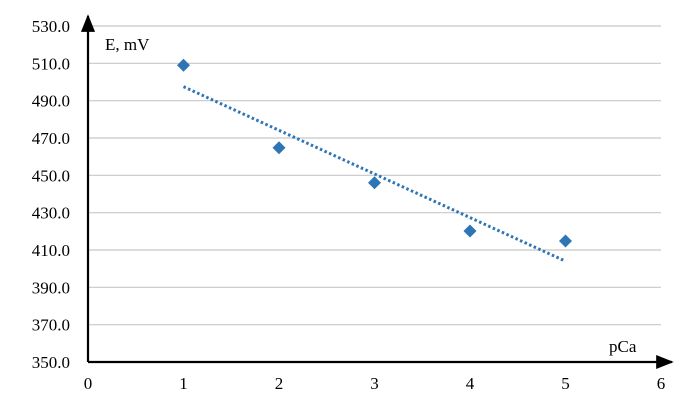  Describe the element at coordinates (51, 63) in the screenshot. I see `y-tick-label: 510.0` at that location.